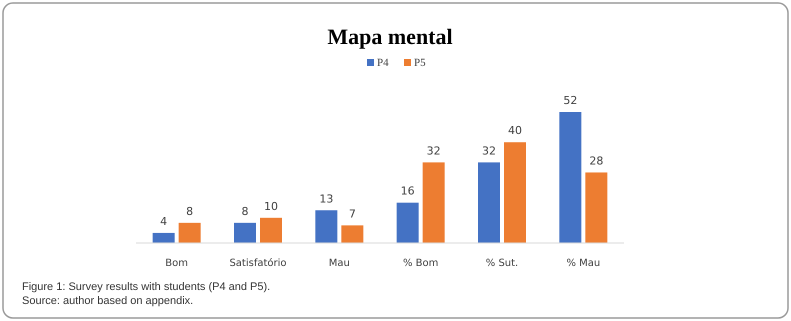 Image resolution: width=791 pixels, height=321 pixels. What do you see at coordinates (390, 36) in the screenshot?
I see `chart-title: Mapa mental` at bounding box center [390, 36].